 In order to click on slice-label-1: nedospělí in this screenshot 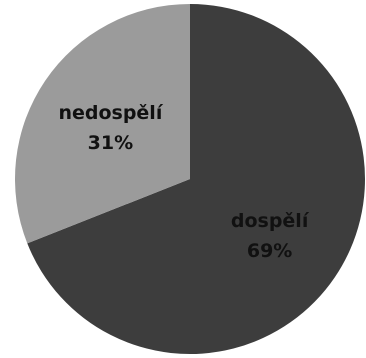, I will do `click(110, 113)`.